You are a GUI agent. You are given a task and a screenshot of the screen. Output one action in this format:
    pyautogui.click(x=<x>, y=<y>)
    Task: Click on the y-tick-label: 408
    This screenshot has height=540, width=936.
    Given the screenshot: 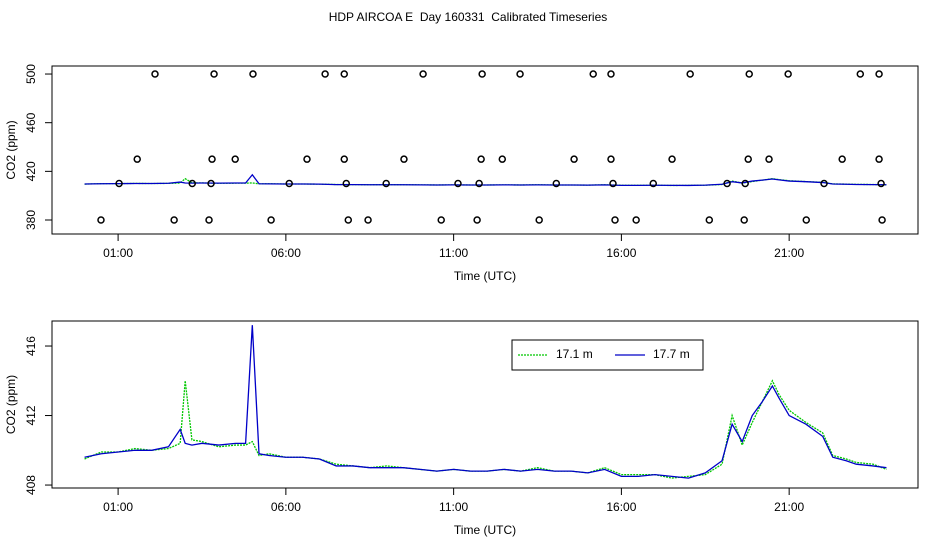 What is the action you would take?
    pyautogui.click(x=31, y=485)
    